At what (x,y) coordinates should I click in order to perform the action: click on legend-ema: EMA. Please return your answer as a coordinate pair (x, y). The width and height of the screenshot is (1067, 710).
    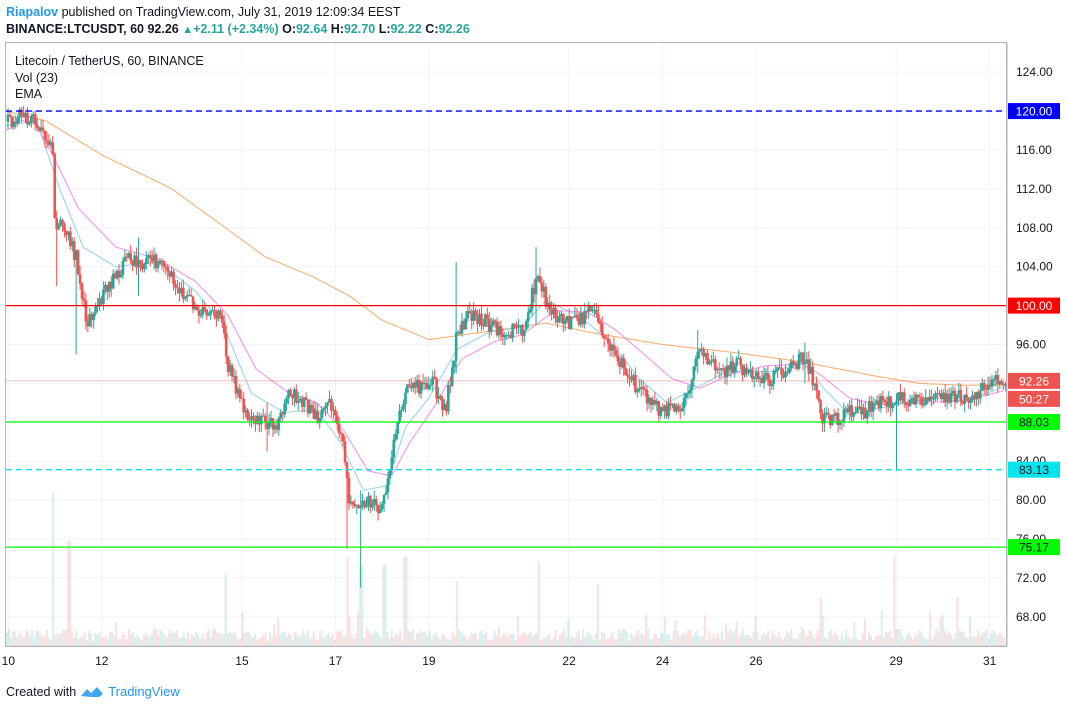
    Looking at the image, I should click on (29, 94).